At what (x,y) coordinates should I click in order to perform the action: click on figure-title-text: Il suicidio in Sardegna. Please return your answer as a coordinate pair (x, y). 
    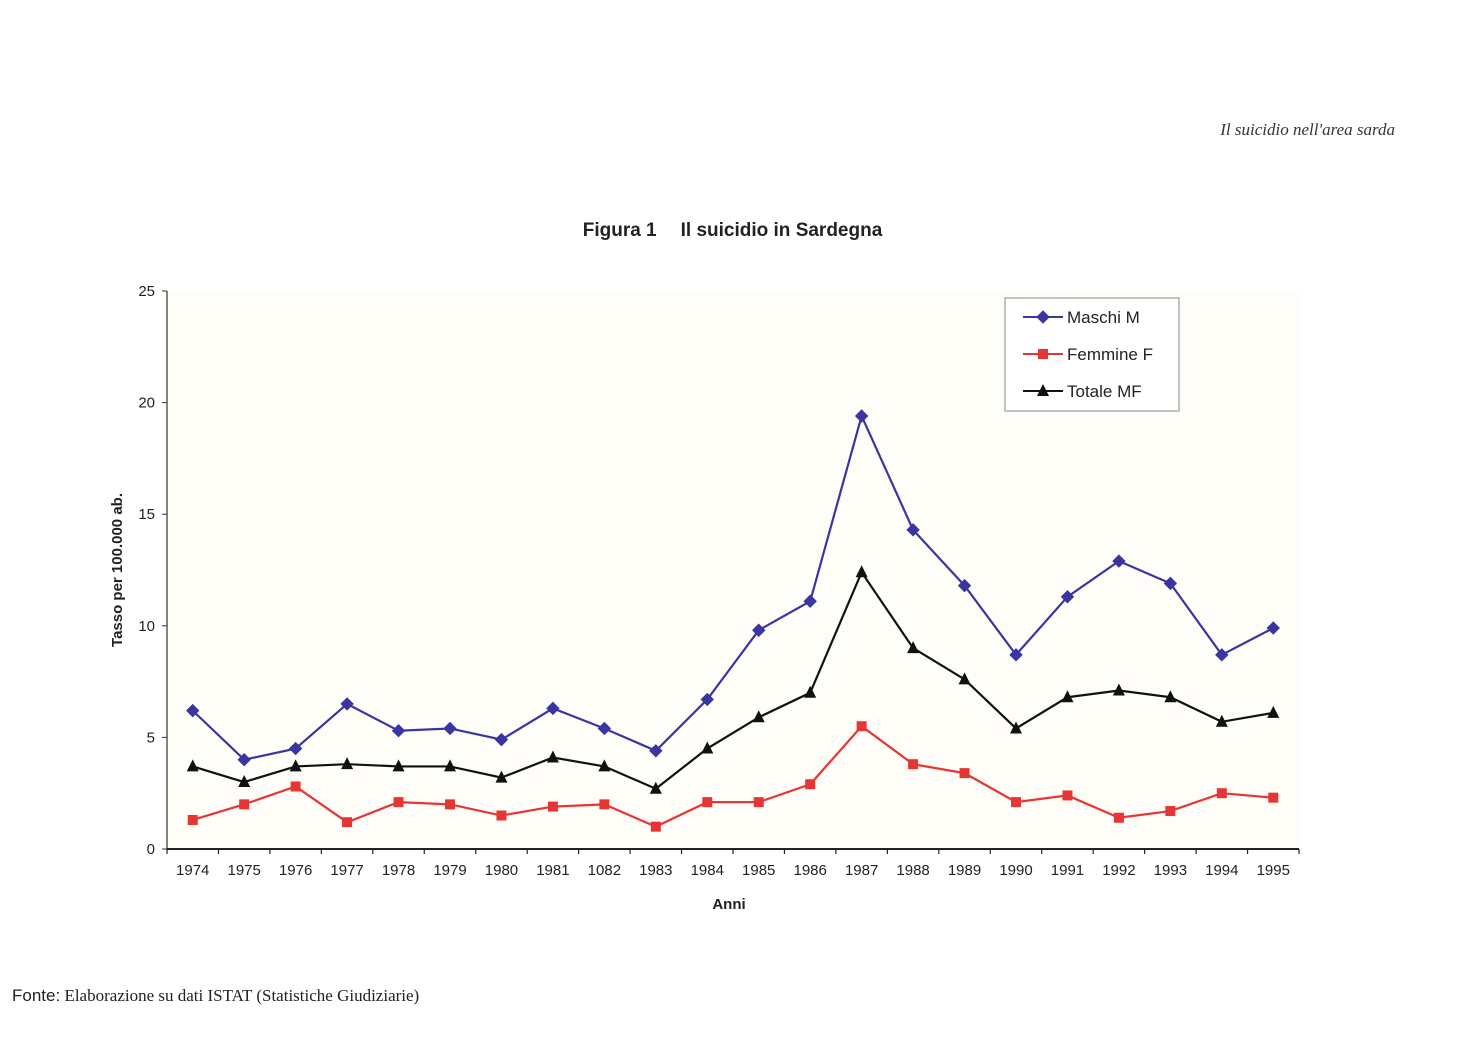
    Looking at the image, I should click on (781, 230).